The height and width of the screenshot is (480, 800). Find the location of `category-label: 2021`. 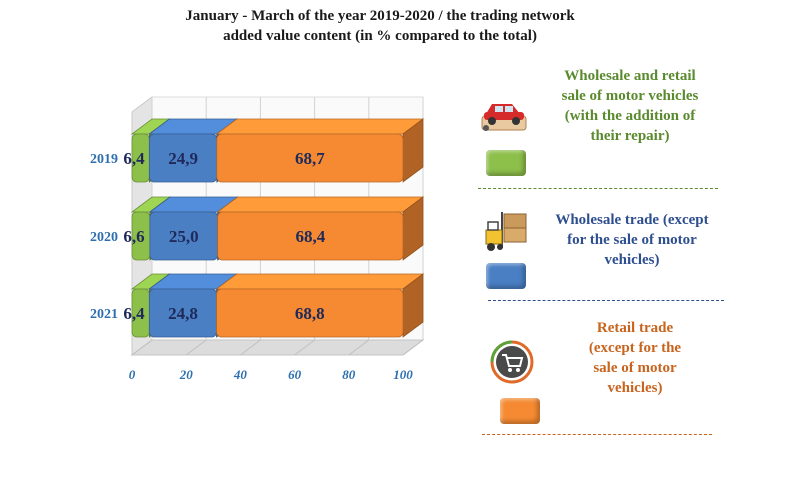

category-label: 2021 is located at coordinates (104, 314).